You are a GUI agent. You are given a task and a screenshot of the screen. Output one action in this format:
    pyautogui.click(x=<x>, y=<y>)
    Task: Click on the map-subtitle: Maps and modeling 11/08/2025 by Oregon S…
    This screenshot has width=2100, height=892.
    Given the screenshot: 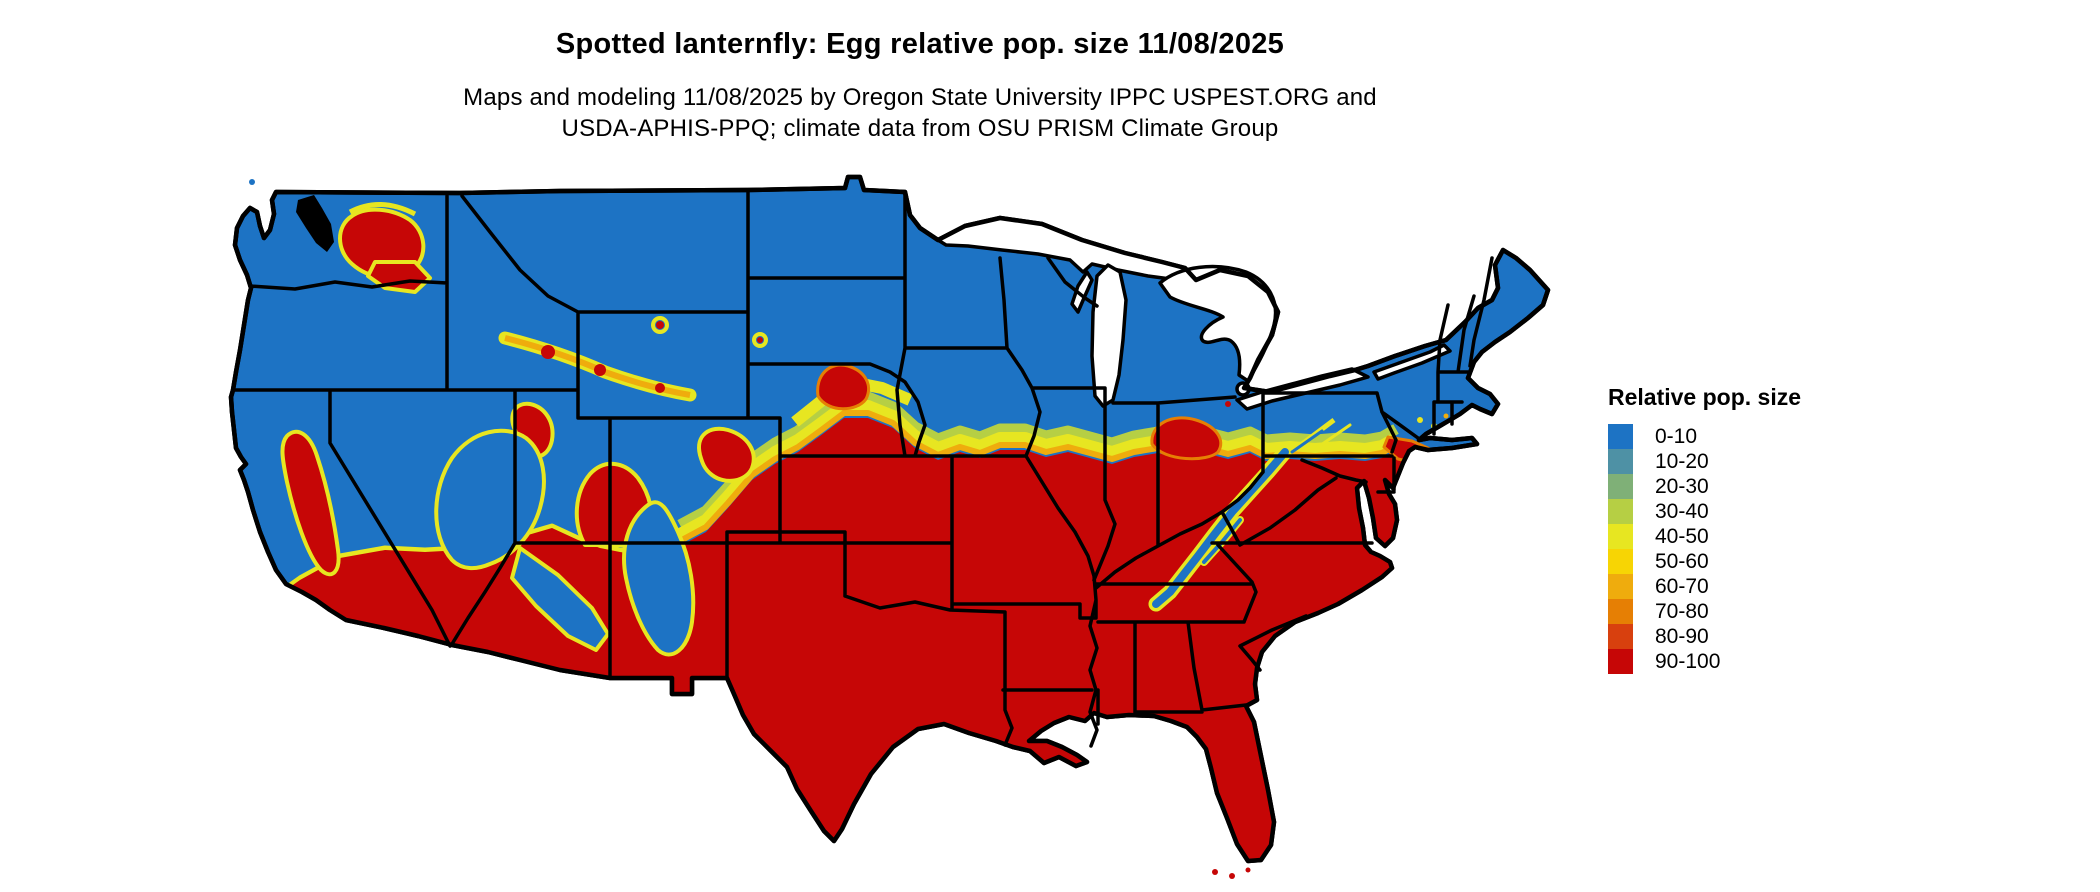 What is the action you would take?
    pyautogui.click(x=920, y=113)
    